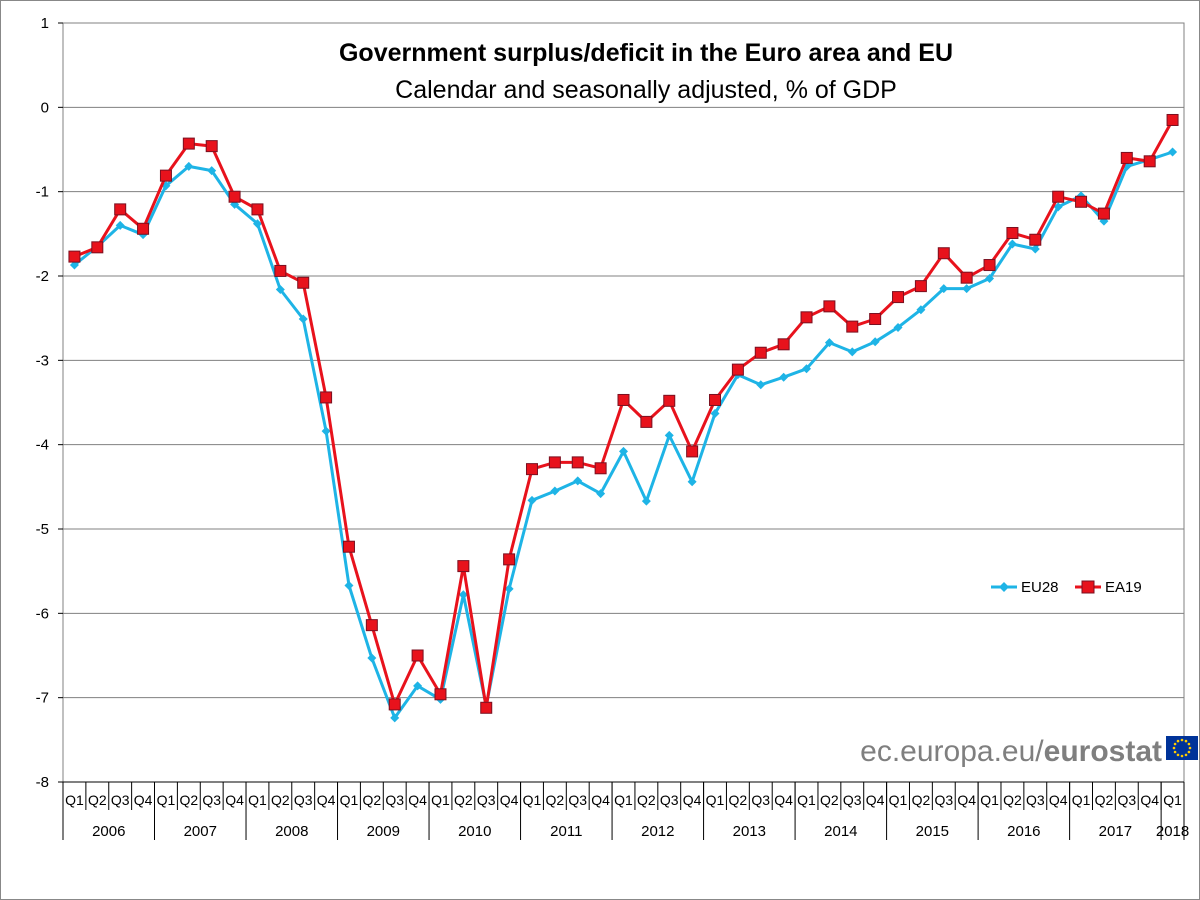 The width and height of the screenshot is (1200, 900). I want to click on legend-item-ea19: EA19, so click(1108, 587).